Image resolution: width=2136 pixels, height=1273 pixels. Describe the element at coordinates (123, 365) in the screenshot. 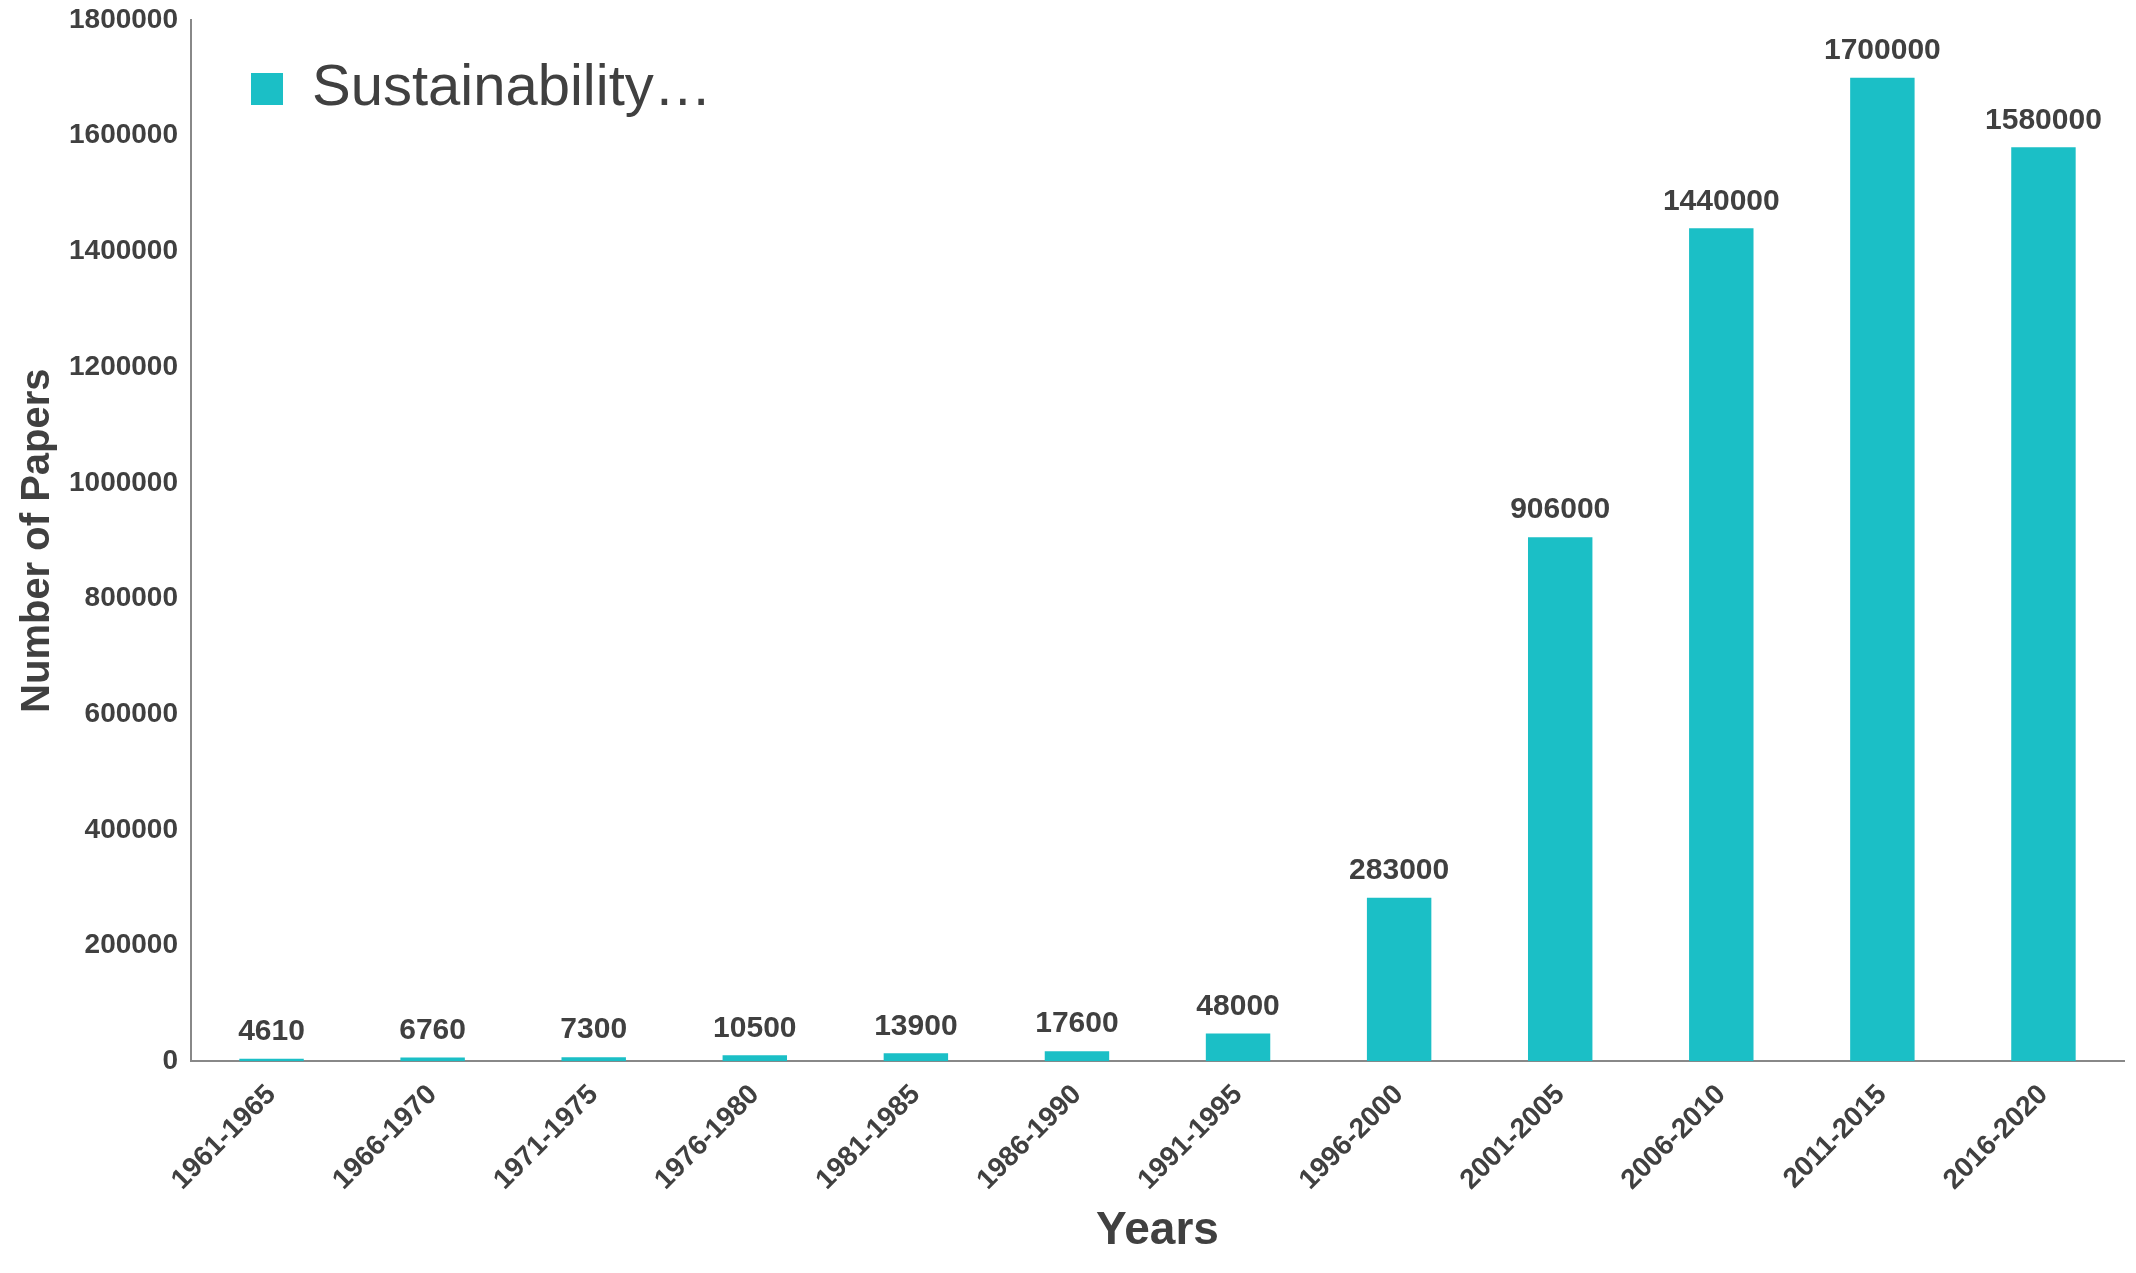

I see `y-tick-label: 1200000` at that location.